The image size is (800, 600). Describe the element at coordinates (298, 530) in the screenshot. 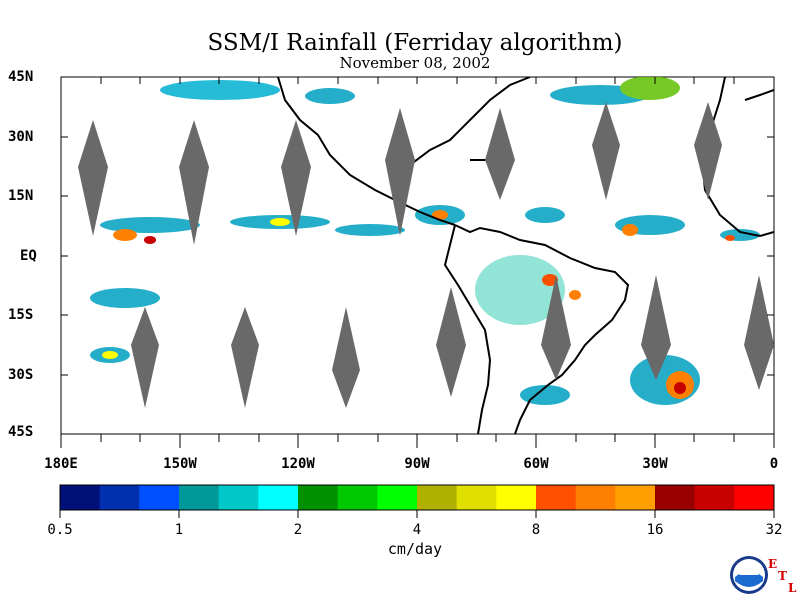

I see `colorbar-tick-label: 2` at that location.